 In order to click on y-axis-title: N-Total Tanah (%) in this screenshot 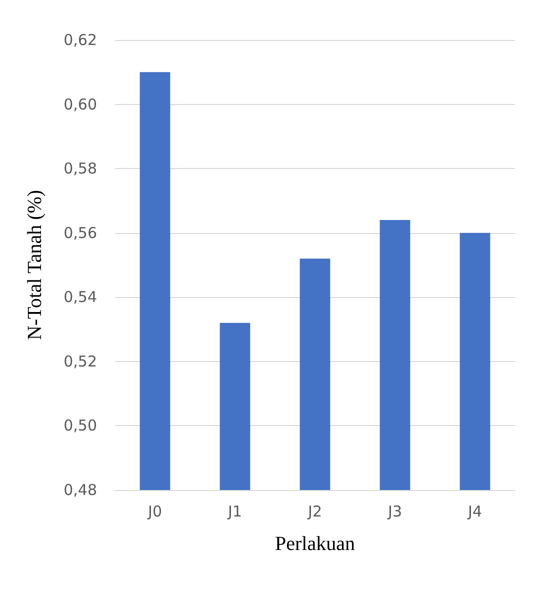, I will do `click(35, 265)`.